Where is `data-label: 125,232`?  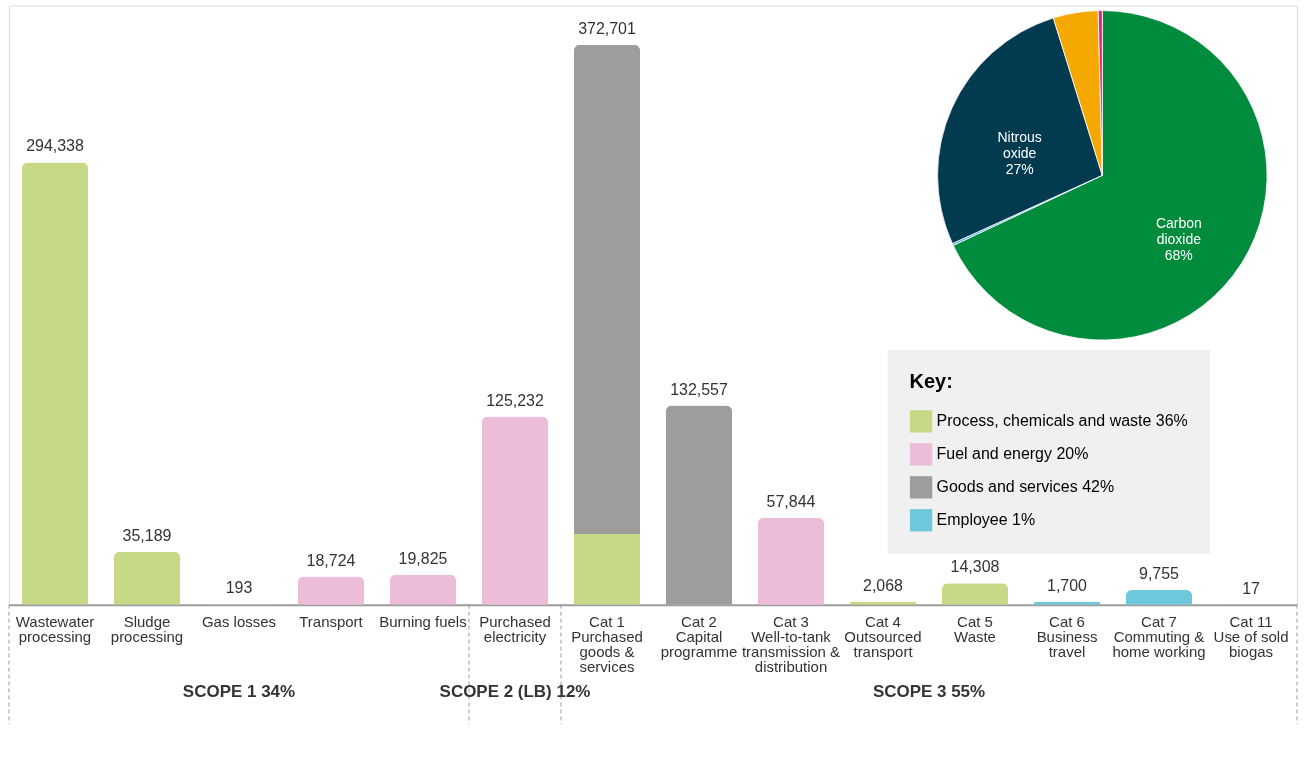
data-label: 125,232 is located at coordinates (515, 400).